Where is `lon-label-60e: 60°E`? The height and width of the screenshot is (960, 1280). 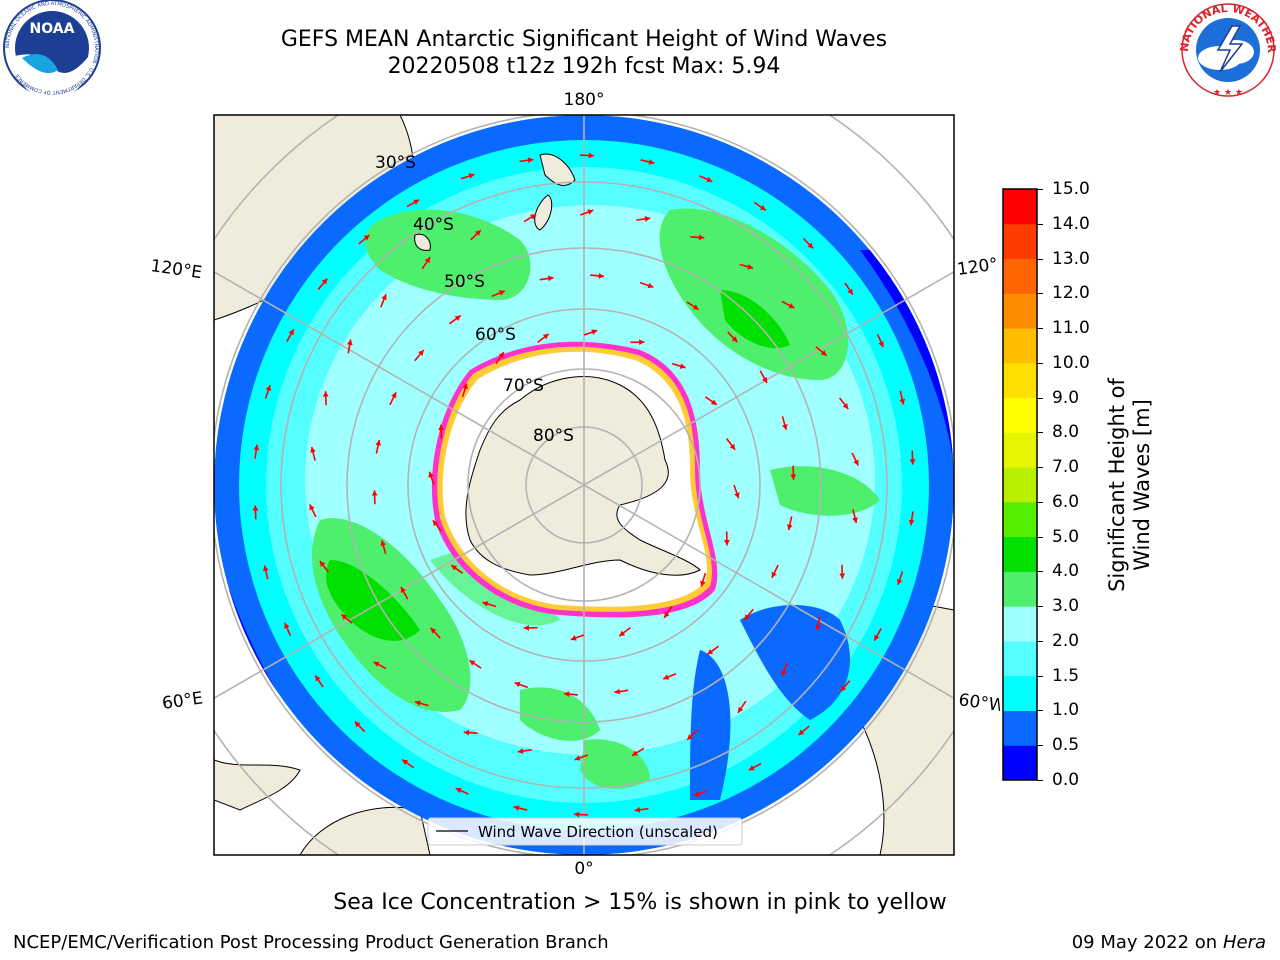
lon-label-60e: 60°E is located at coordinates (182, 700).